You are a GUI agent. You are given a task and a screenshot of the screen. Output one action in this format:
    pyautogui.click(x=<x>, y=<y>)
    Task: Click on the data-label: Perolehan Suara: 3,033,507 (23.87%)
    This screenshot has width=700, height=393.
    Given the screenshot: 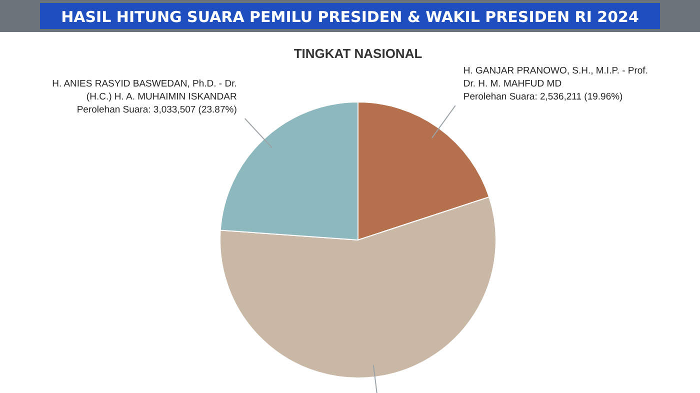 What is the action you would take?
    pyautogui.click(x=156, y=110)
    